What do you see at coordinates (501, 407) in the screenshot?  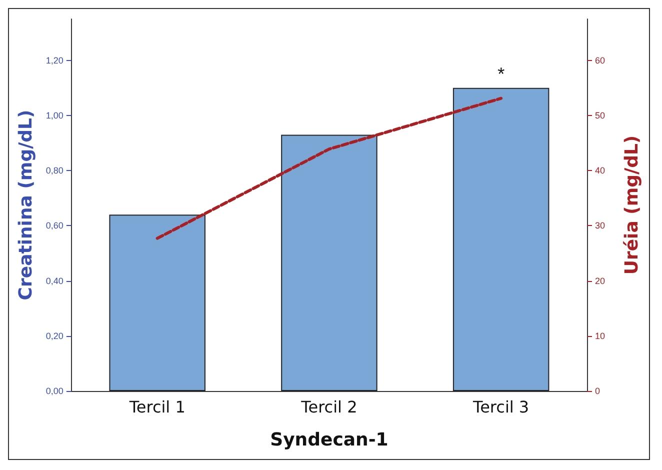 I see `x-tick-label: Tercil 3` at bounding box center [501, 407].